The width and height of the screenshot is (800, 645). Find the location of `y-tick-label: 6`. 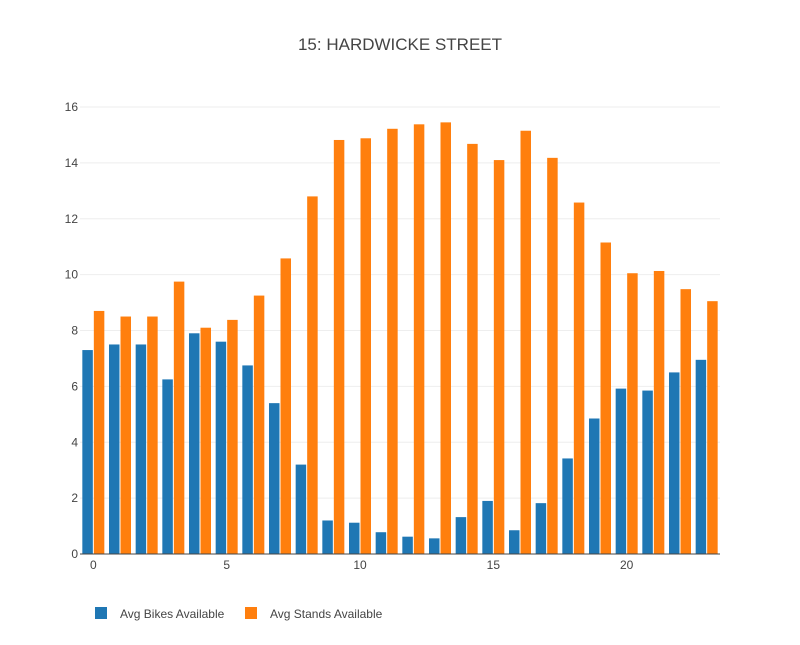

y-tick-label: 6 is located at coordinates (74, 386).